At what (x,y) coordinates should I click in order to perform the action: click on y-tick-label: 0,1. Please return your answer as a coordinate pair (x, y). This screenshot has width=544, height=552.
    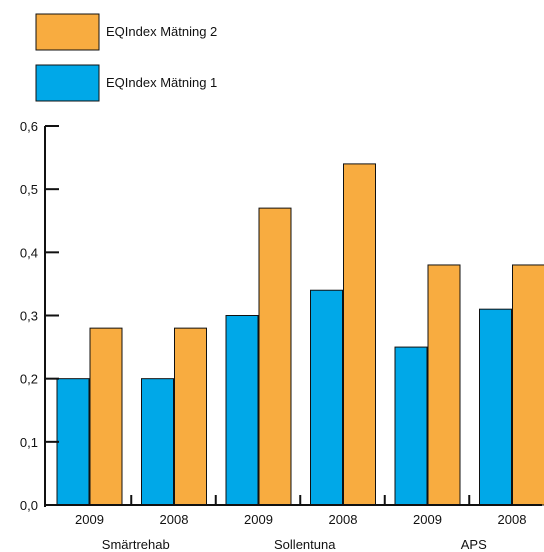
    Looking at the image, I should click on (29, 442).